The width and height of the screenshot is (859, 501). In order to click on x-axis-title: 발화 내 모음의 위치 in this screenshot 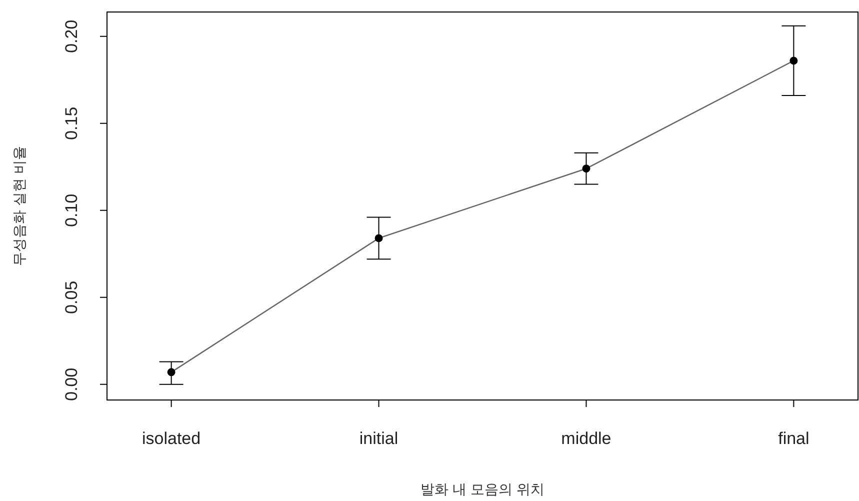, I will do `click(482, 489)`.